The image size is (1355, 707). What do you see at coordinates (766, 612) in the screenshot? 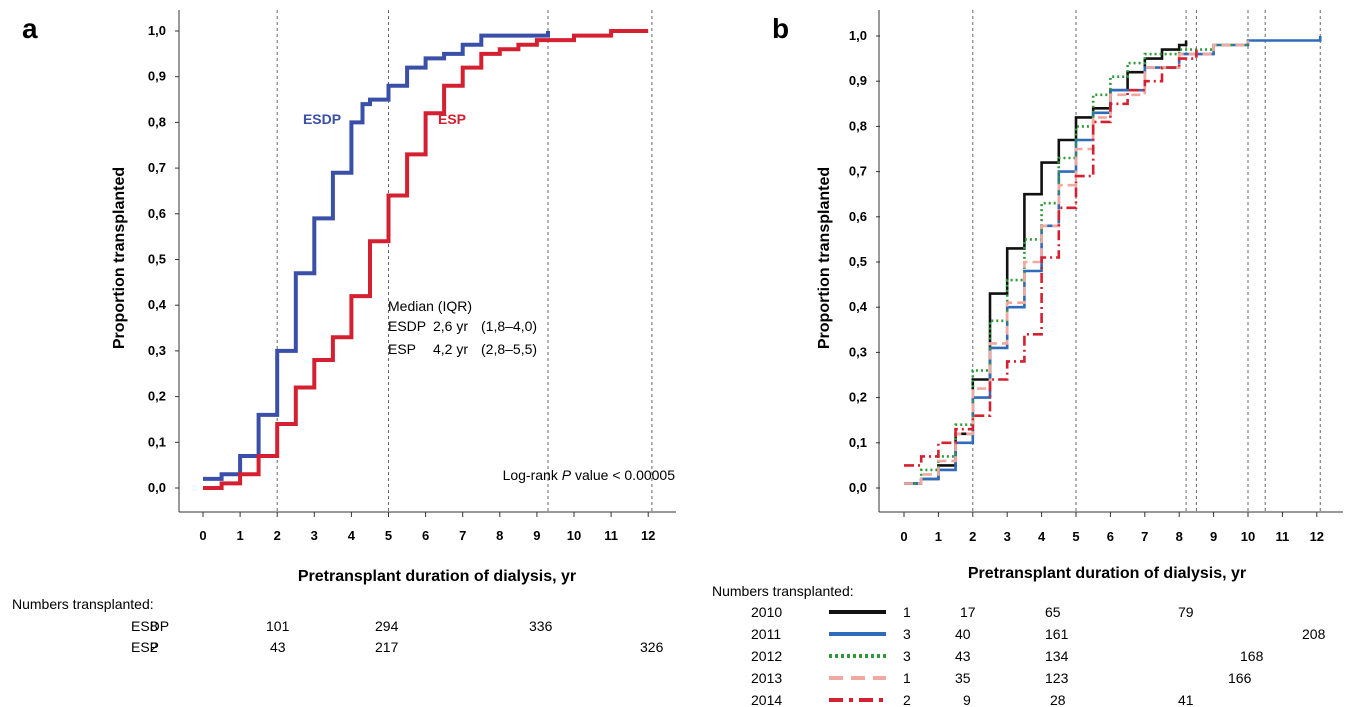
I see `numbers-row-label: 2010` at bounding box center [766, 612].